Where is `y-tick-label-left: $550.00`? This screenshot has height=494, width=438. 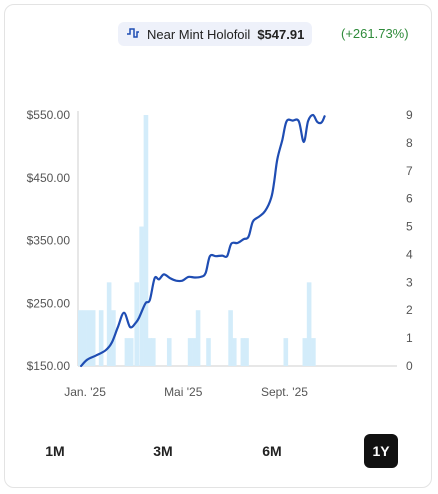 y-tick-label-left: $550.00 is located at coordinates (49, 115).